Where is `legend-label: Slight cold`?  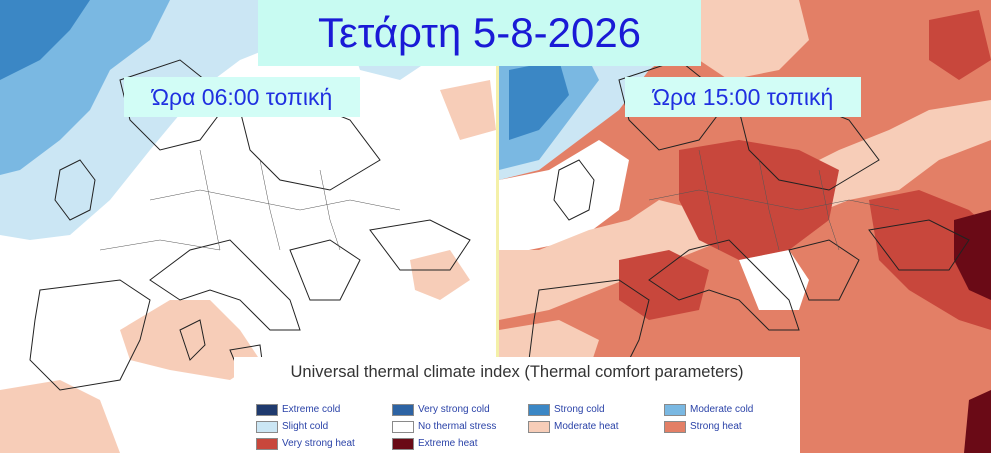 legend-label: Slight cold is located at coordinates (305, 426).